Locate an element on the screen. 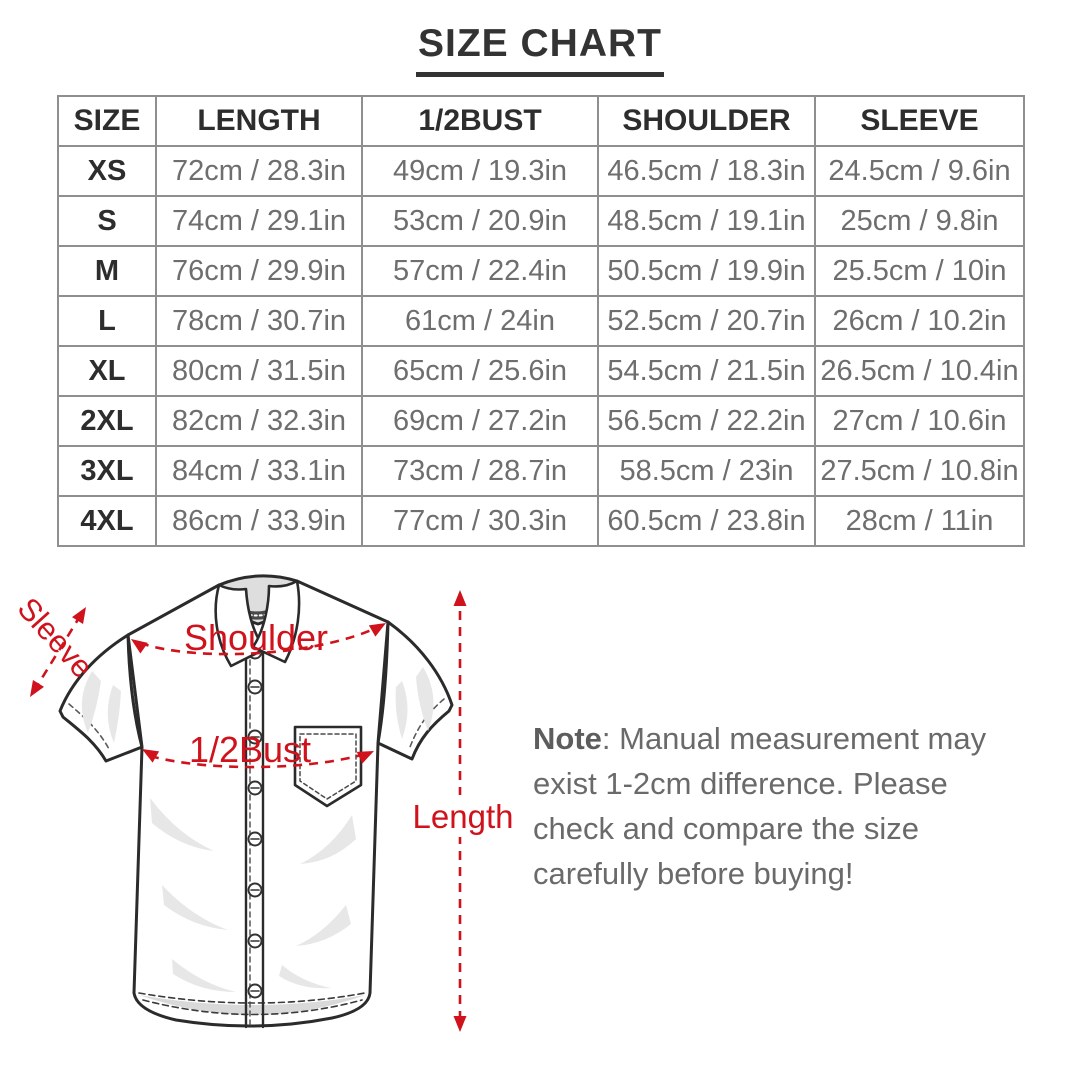 The width and height of the screenshot is (1080, 1080). column-header: SIZE is located at coordinates (107, 121).